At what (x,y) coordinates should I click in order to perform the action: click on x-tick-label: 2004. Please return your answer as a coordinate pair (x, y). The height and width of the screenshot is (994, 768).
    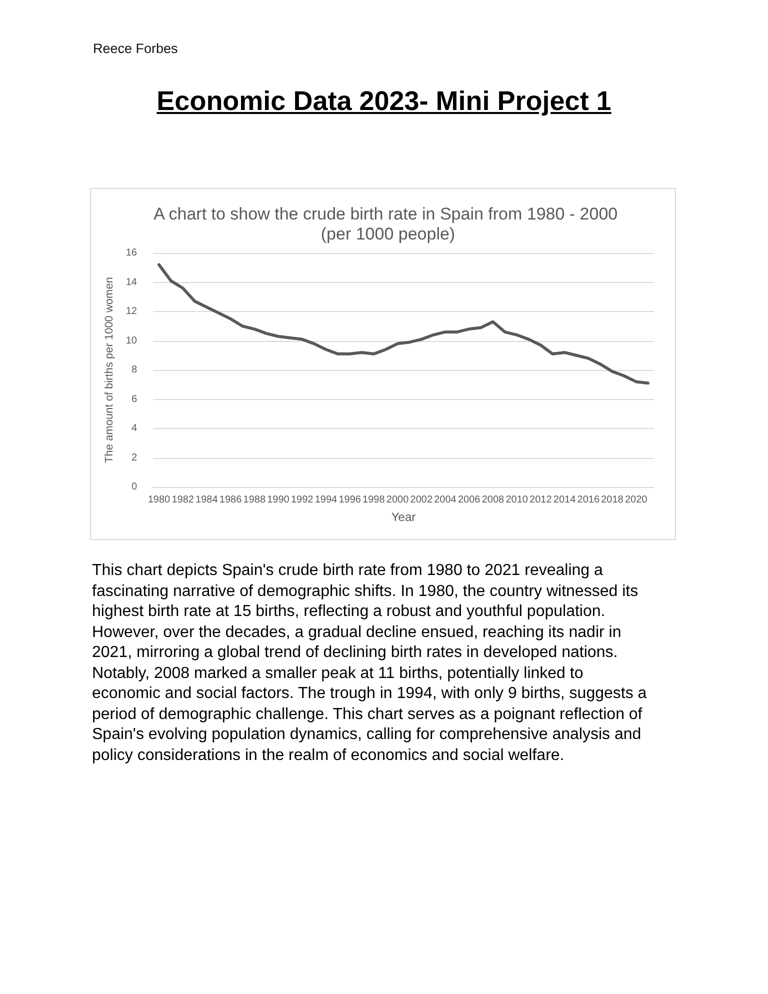
    Looking at the image, I should click on (445, 500).